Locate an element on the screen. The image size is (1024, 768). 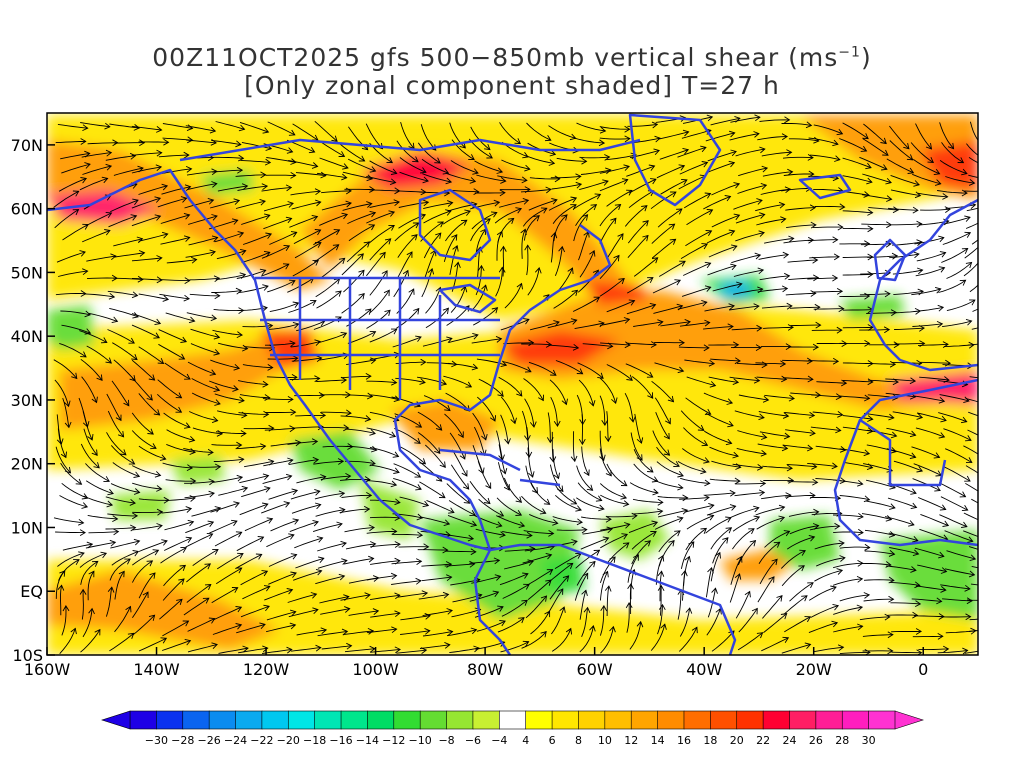
x-tick-label: 60W is located at coordinates (595, 669).